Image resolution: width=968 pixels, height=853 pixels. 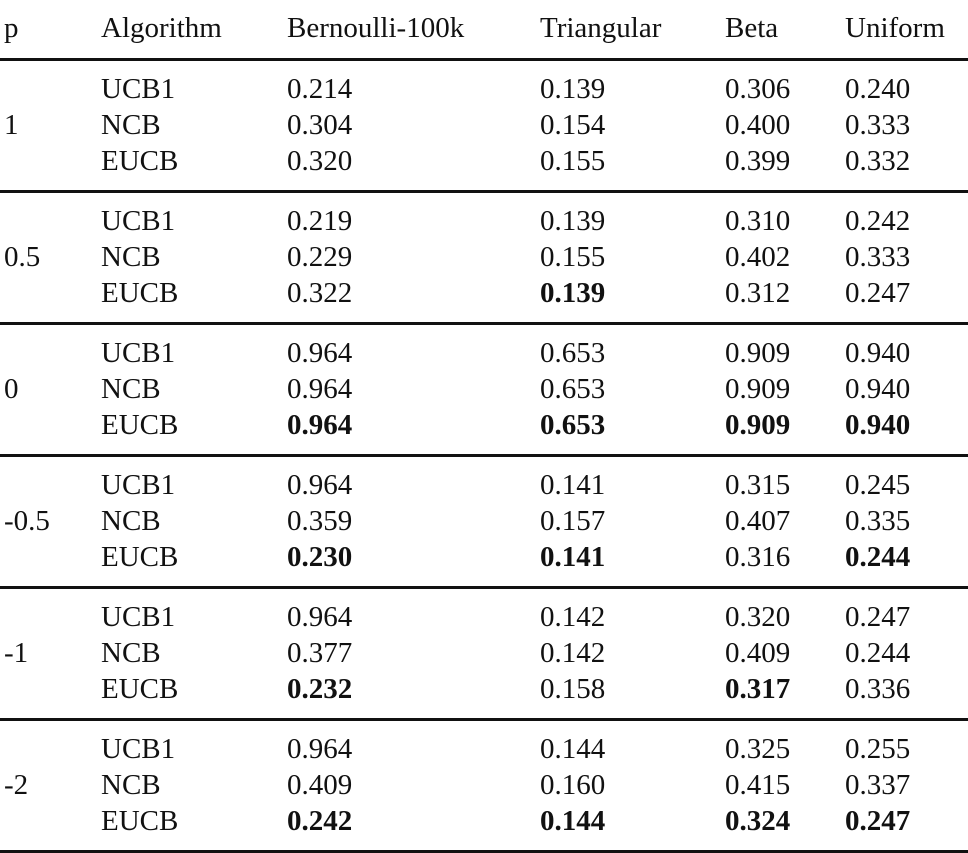 What do you see at coordinates (11, 389) in the screenshot?
I see `p-value: 0` at bounding box center [11, 389].